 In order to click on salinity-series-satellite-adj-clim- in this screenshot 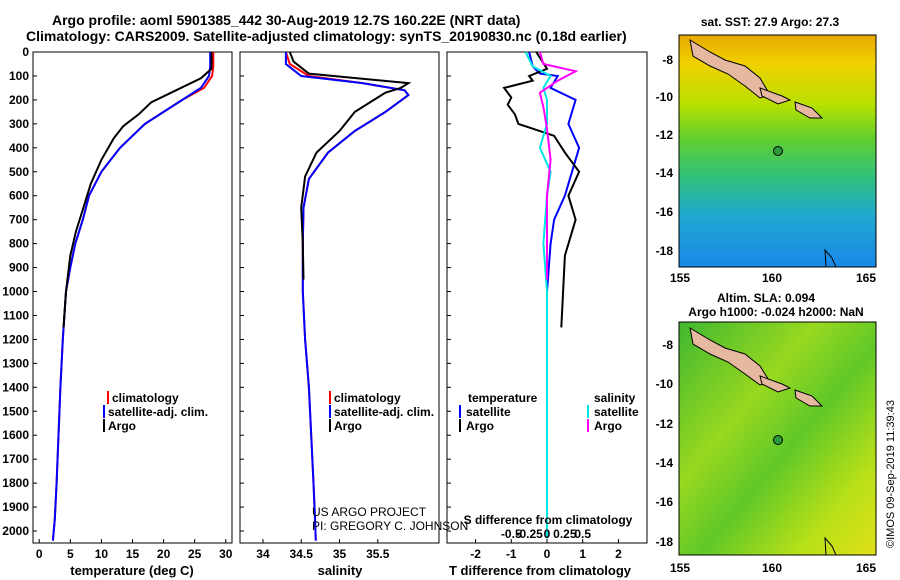, I will do `click(347, 296)`.